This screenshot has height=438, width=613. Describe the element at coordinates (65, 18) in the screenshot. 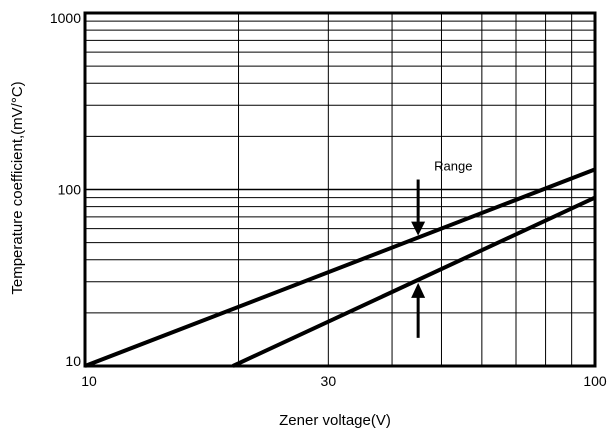

I see `y-tick-label: 1000` at that location.